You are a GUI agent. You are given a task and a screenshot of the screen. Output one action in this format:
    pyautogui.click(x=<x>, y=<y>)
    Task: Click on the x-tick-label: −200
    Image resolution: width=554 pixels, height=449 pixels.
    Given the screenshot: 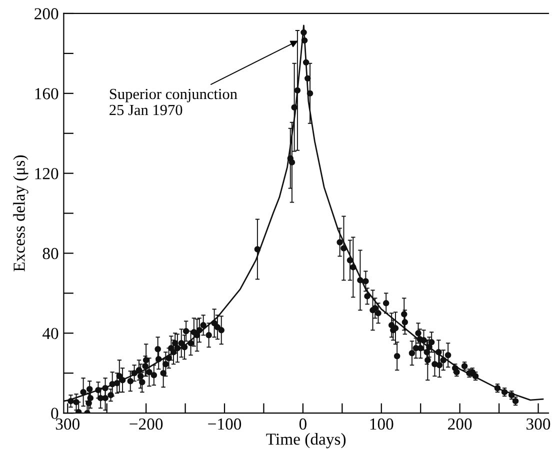 What is the action you would take?
    pyautogui.click(x=146, y=424)
    